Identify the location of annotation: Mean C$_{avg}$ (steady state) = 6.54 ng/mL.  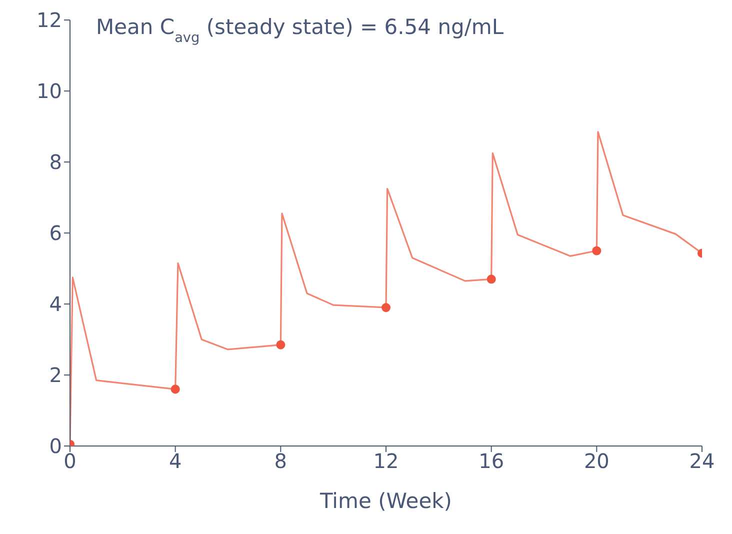
(300, 30).